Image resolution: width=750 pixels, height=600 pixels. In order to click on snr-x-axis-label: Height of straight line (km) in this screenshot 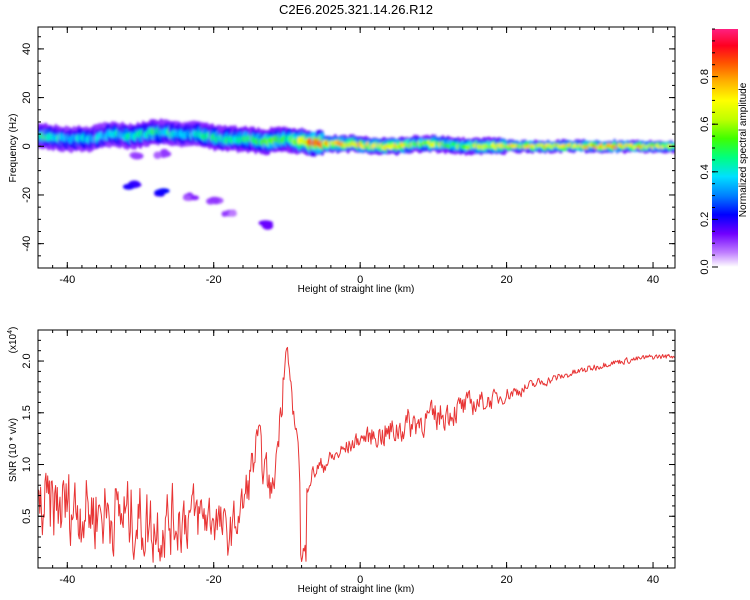, I will do `click(356, 589)`.